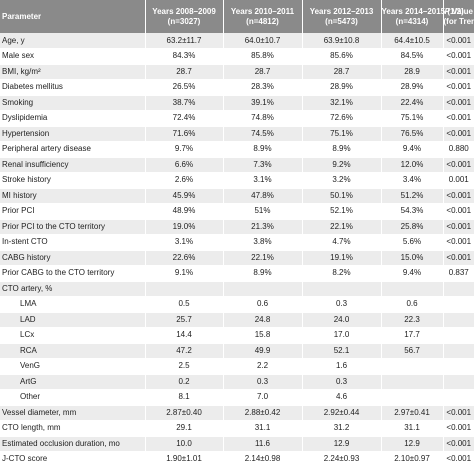  I want to click on row-label: BMI, kg/m², so click(72, 72).